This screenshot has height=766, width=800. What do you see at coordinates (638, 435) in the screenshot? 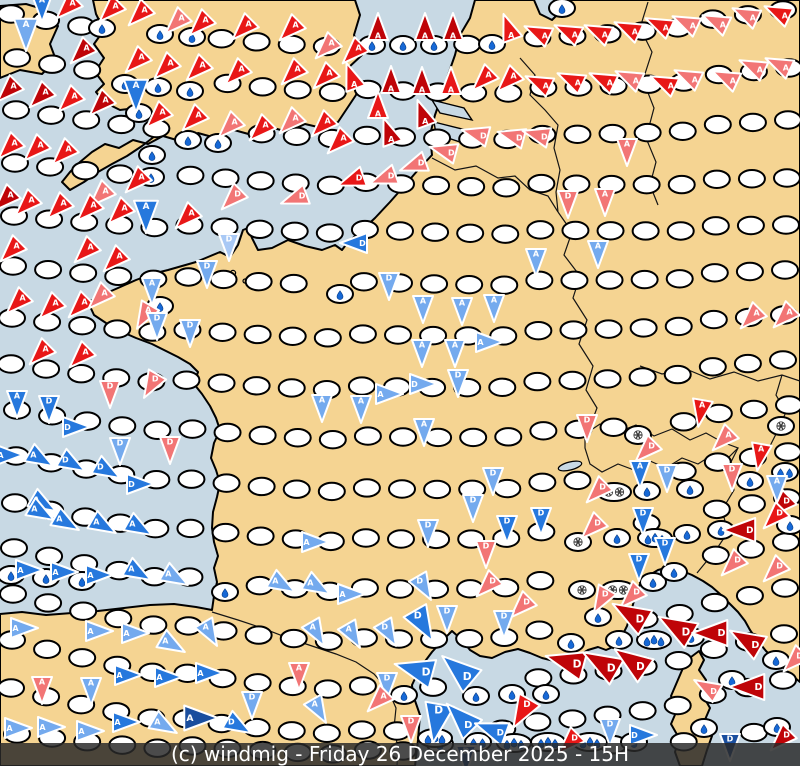
I see `snowflake-icon` at bounding box center [638, 435].